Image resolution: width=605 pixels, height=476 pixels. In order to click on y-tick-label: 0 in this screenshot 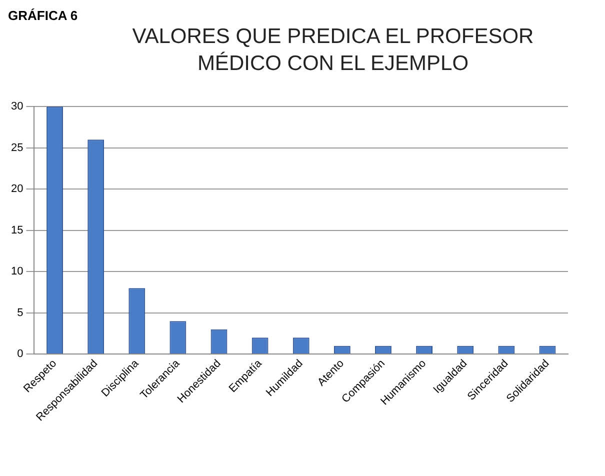, I will do `click(20, 354)`.